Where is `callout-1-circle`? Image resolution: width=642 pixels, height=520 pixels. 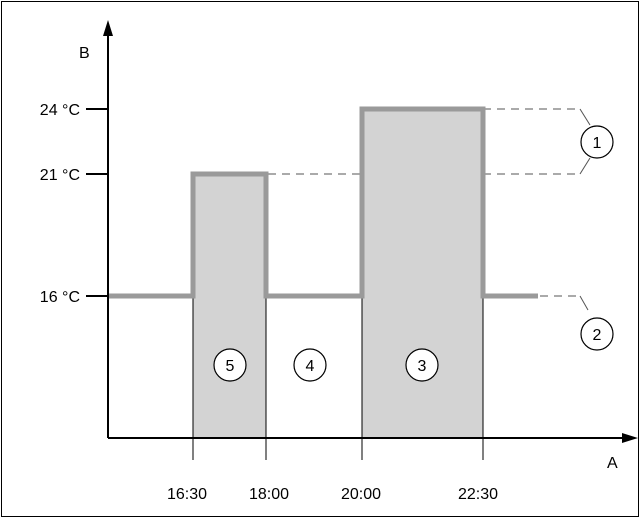 callout-1-circle is located at coordinates (597, 142).